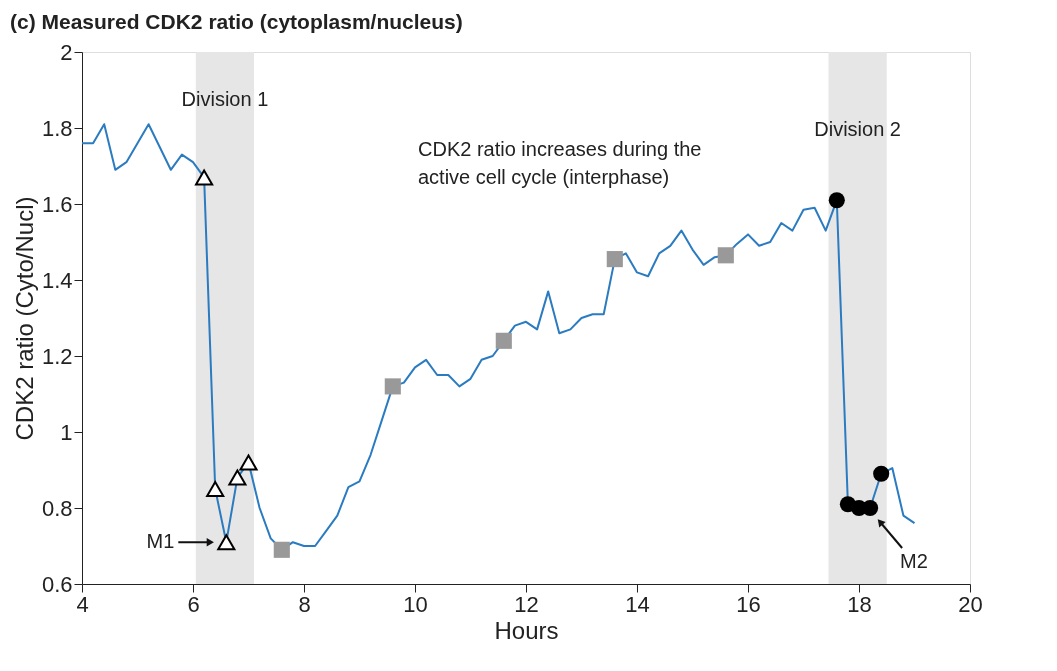 This screenshot has width=1057, height=671. I want to click on x-tick-label: 14, so click(637, 604).